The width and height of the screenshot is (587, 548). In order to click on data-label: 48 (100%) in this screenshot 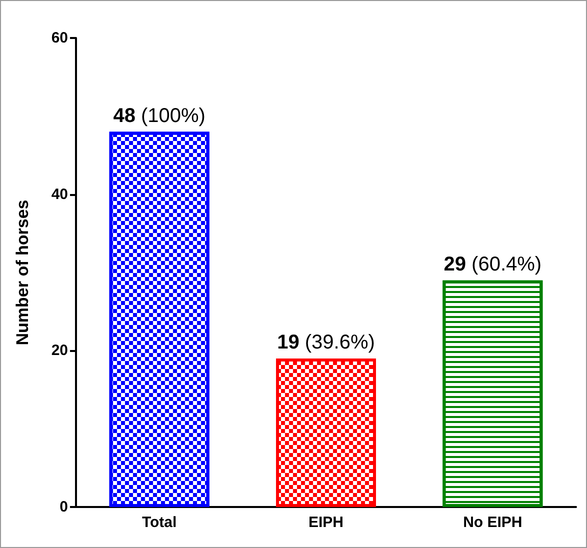, I will do `click(159, 115)`.